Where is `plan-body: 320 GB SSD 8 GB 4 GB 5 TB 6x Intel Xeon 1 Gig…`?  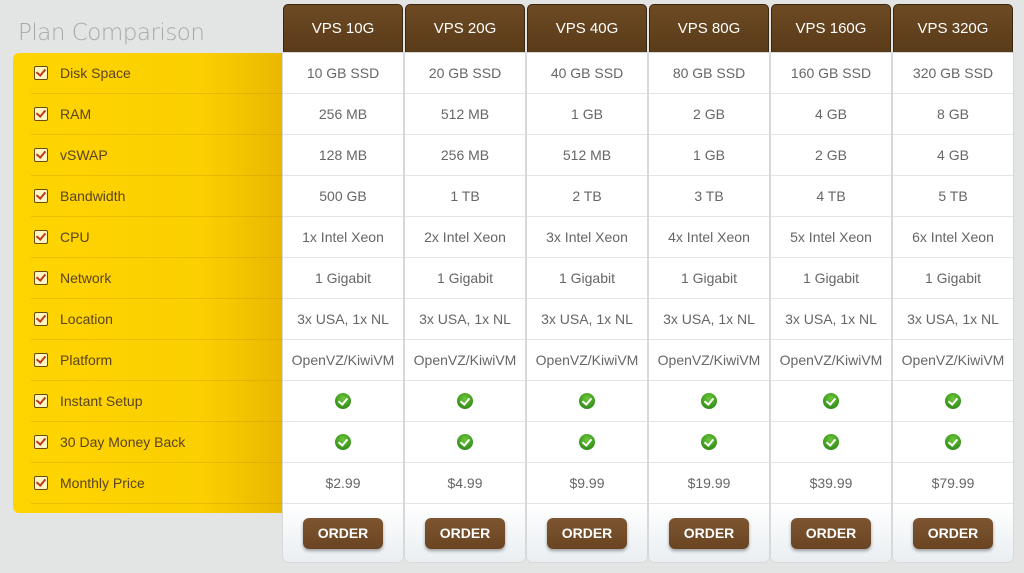 plan-body: 320 GB SSD 8 GB 4 GB 5 TB 6x Intel Xeon 1 Gig… is located at coordinates (953, 307).